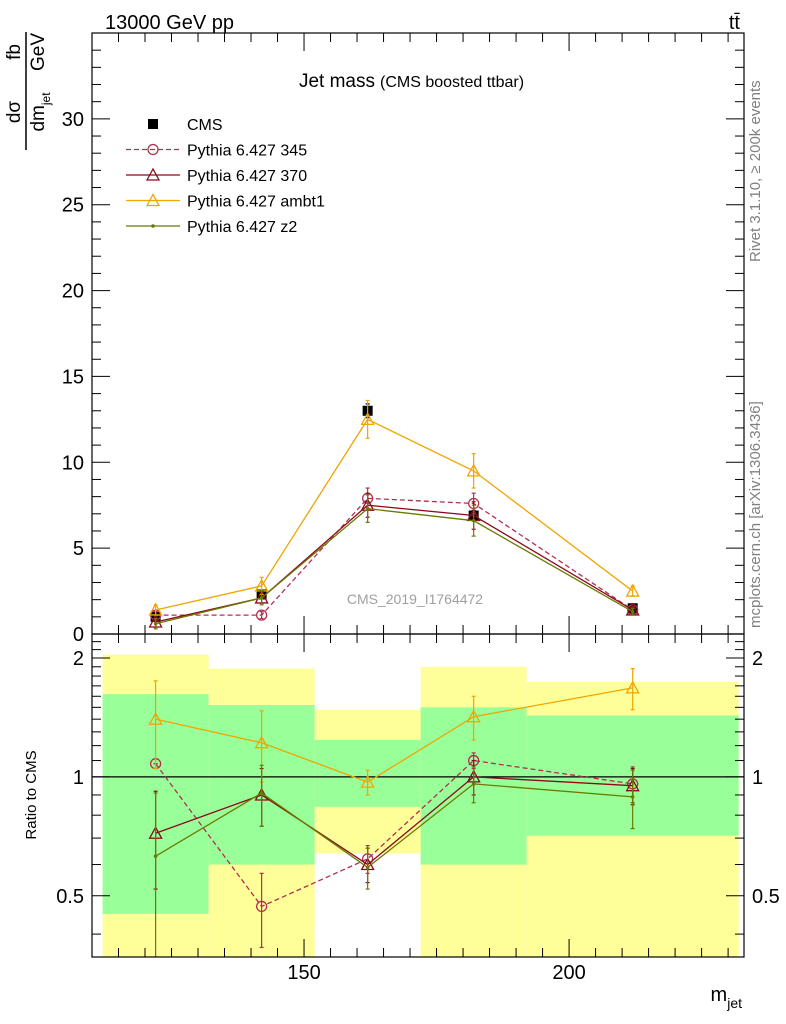  I want to click on chart-subtitle: (CMS boosted ttbar), so click(452, 82).